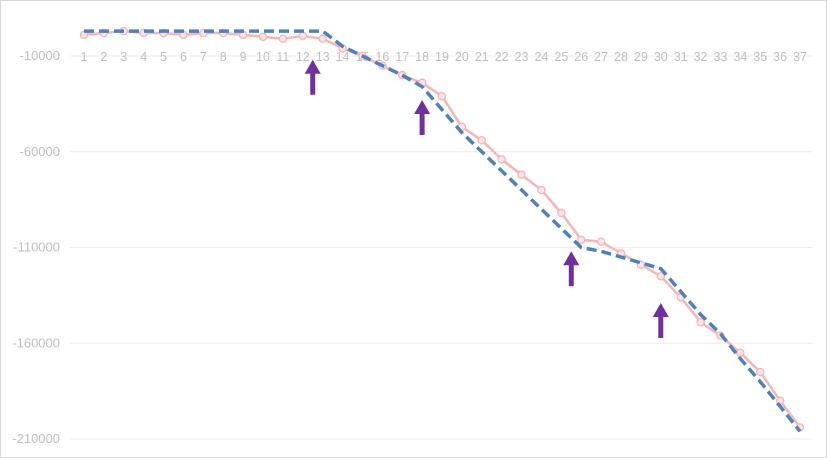  Describe the element at coordinates (143, 57) in the screenshot. I see `x-tick-label: 4` at that location.